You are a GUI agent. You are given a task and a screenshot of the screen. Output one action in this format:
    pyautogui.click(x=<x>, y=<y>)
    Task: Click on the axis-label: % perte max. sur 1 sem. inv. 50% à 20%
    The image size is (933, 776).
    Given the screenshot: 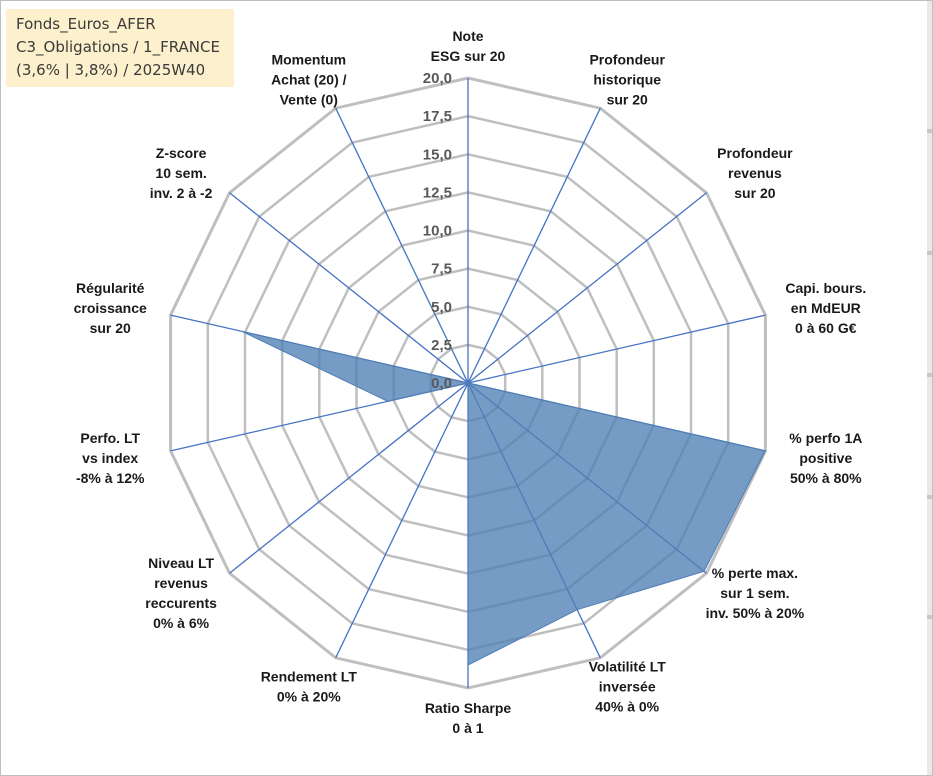 What is the action you would take?
    pyautogui.click(x=755, y=593)
    